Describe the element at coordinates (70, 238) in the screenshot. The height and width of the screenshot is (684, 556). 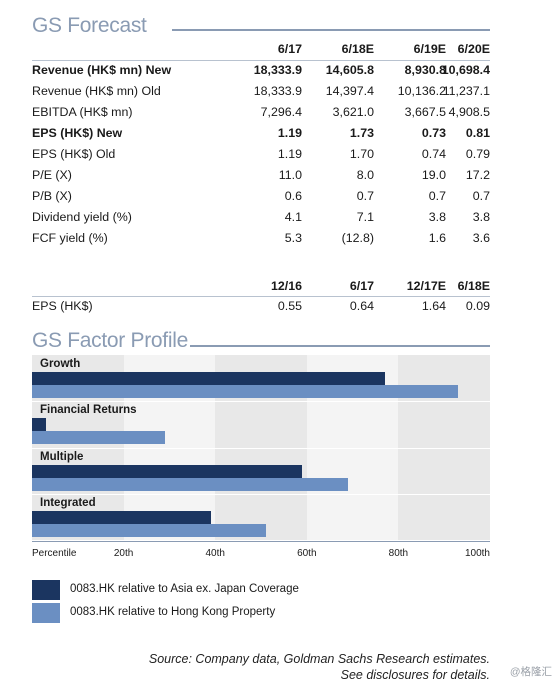
I see `row-label: FCF yield (%)` at that location.